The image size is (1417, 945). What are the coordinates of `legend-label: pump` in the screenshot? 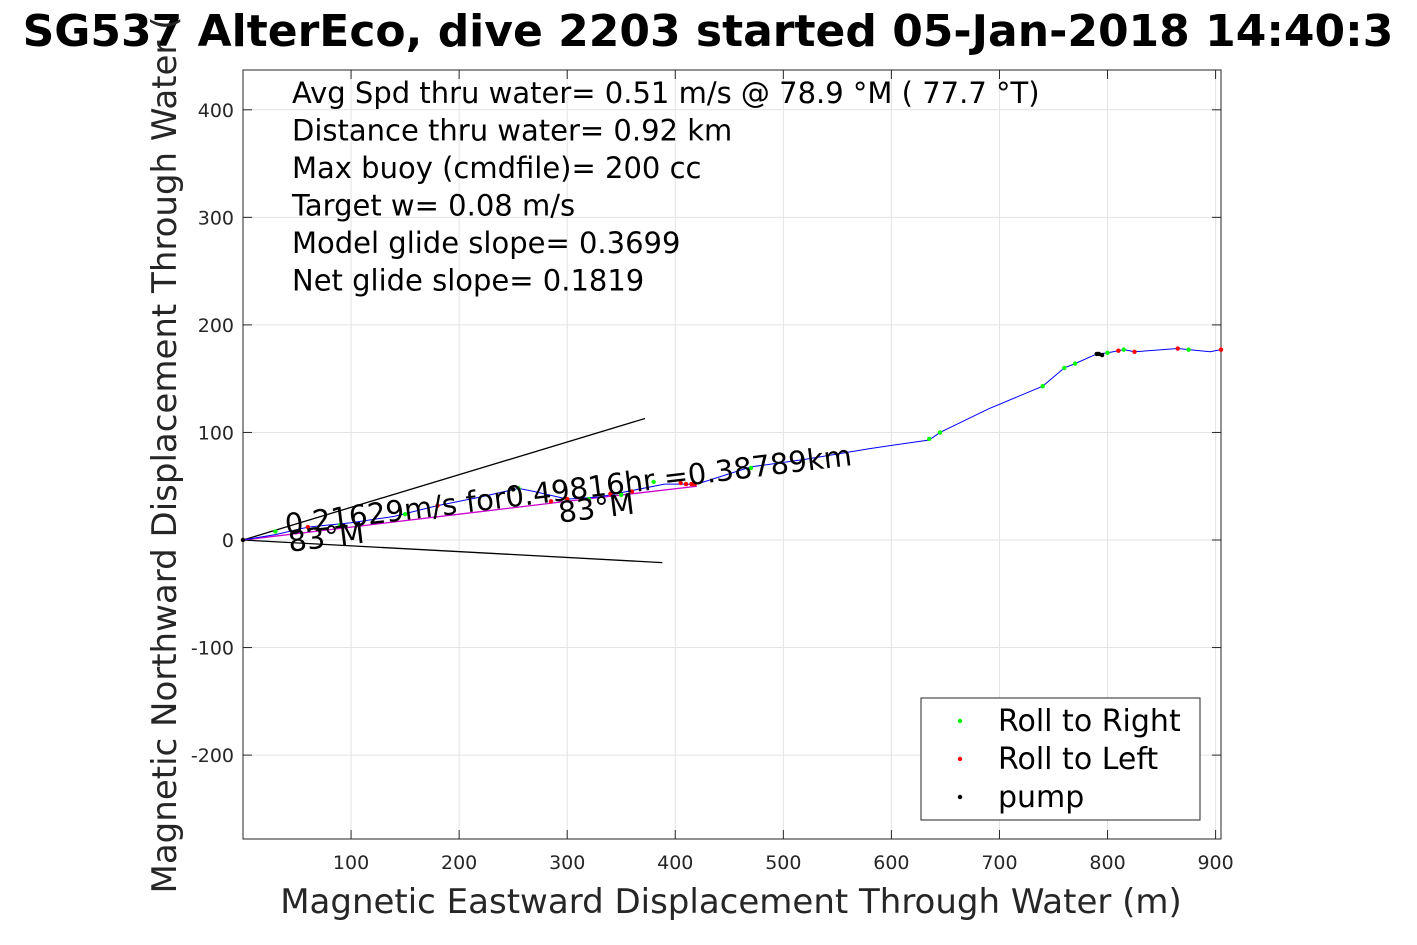 It's located at (1041, 797).